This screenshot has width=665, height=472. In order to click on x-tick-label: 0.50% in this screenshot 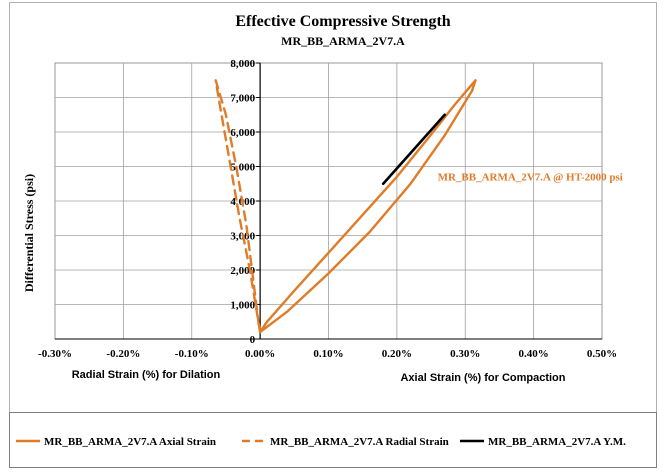, I will do `click(602, 354)`.